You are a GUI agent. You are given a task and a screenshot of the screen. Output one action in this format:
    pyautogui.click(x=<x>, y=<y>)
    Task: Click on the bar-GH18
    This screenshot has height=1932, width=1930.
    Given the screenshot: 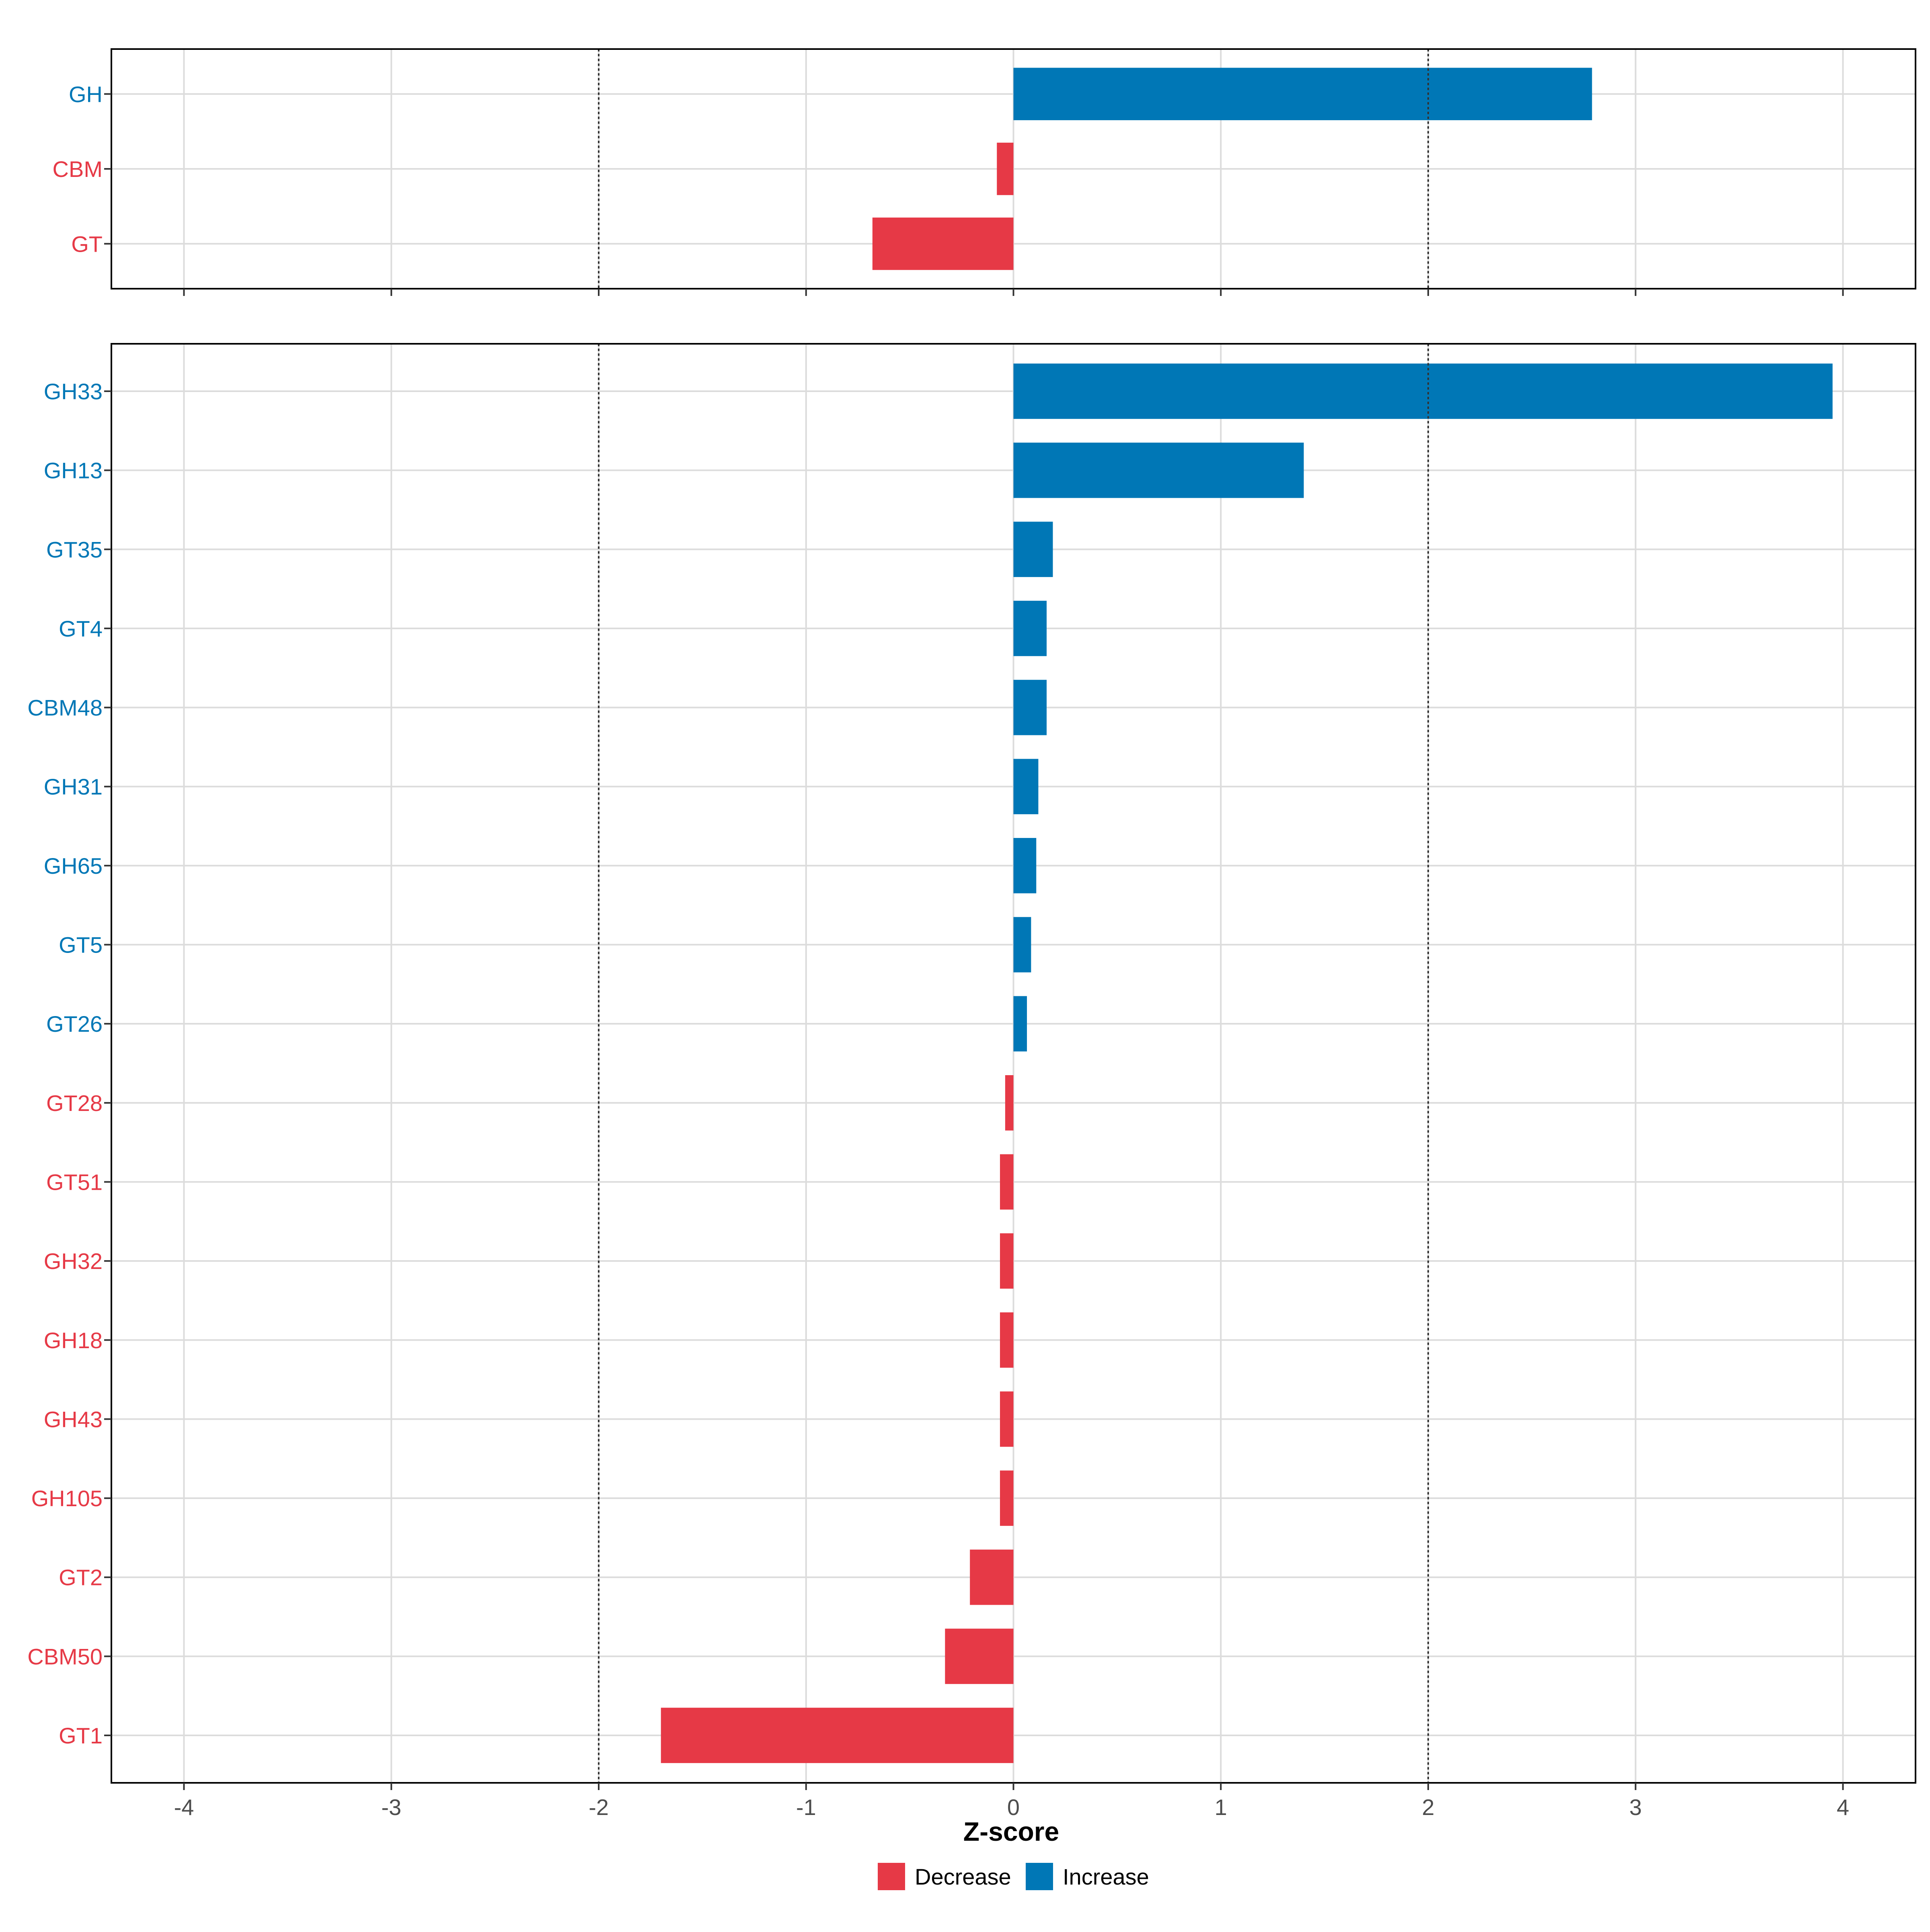 What is the action you would take?
    pyautogui.click(x=1007, y=1340)
    